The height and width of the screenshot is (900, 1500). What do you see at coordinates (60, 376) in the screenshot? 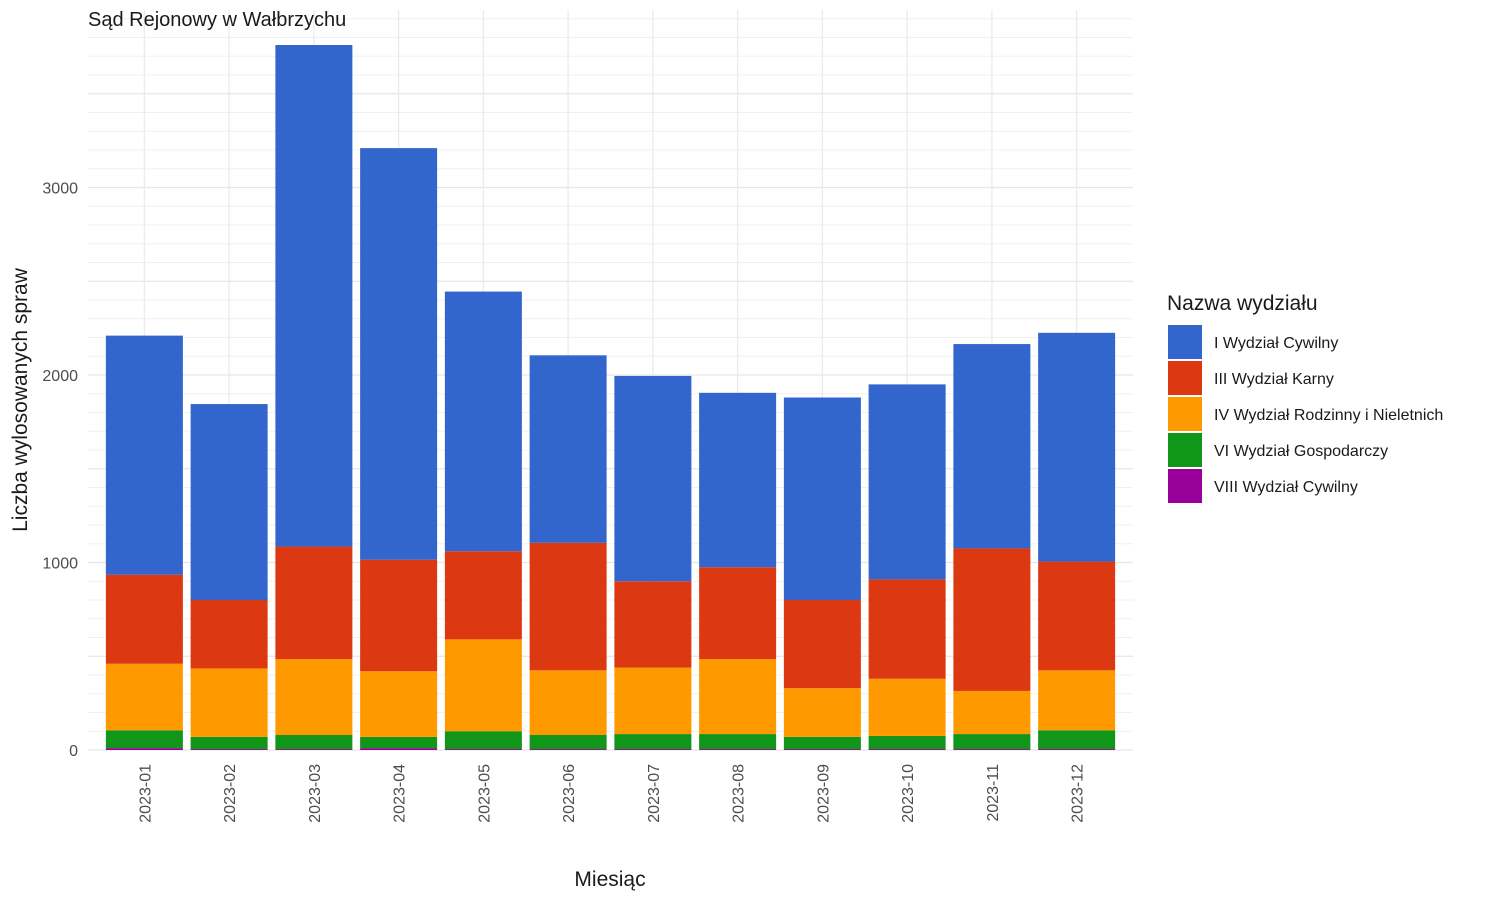
I see `y-tick-label: 2000` at bounding box center [60, 376].